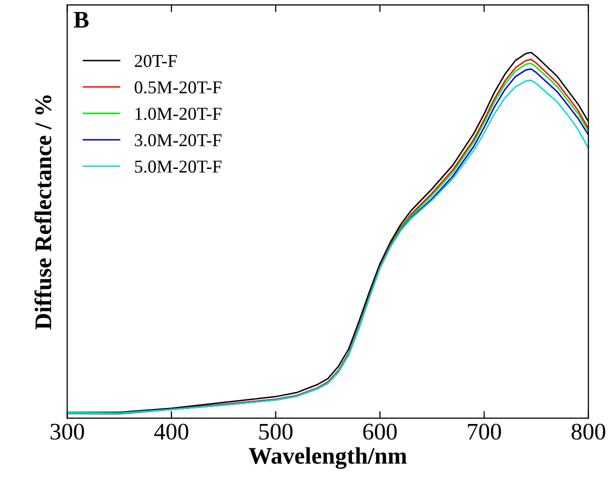 This screenshot has height=492, width=611. I want to click on x-tick-label: 800, so click(589, 432).